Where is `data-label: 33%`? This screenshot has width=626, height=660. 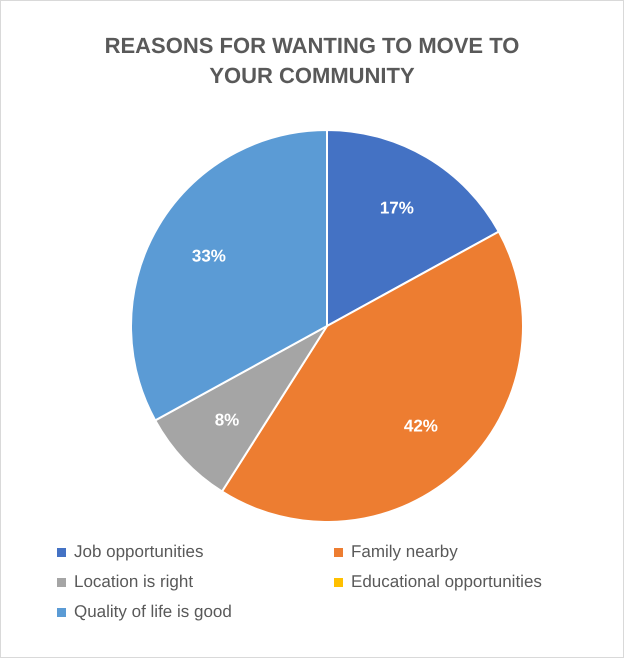 data-label: 33% is located at coordinates (209, 256).